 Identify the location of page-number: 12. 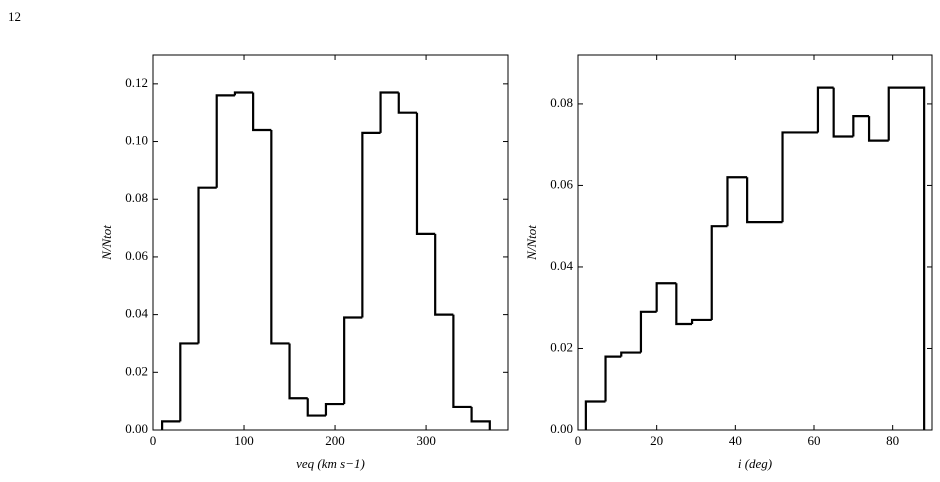
(14, 16).